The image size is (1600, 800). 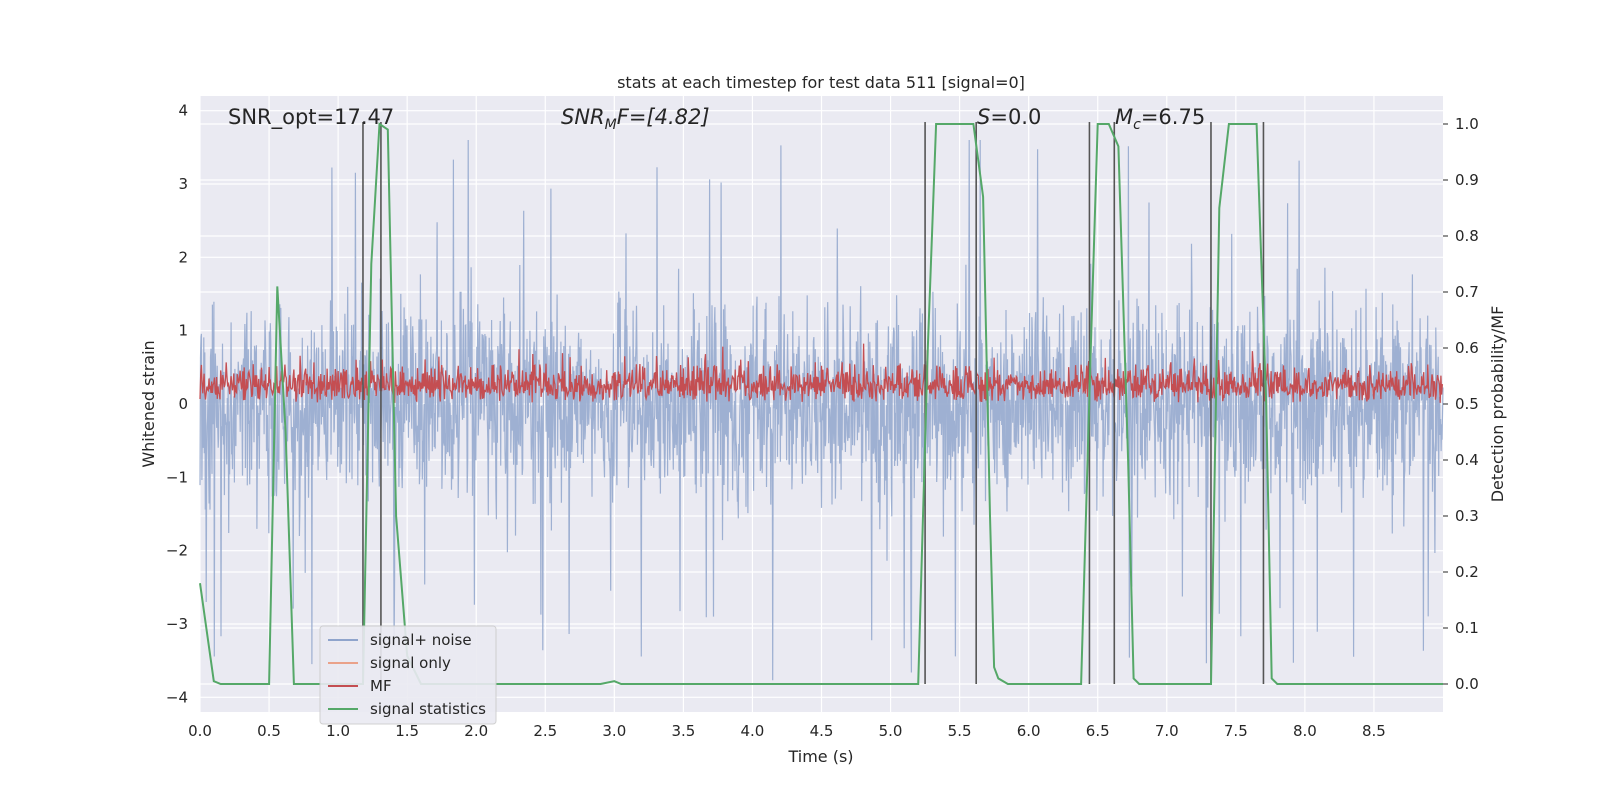 What do you see at coordinates (311, 117) in the screenshot?
I see `annotation-snr-opt: SNR_opt=17.47` at bounding box center [311, 117].